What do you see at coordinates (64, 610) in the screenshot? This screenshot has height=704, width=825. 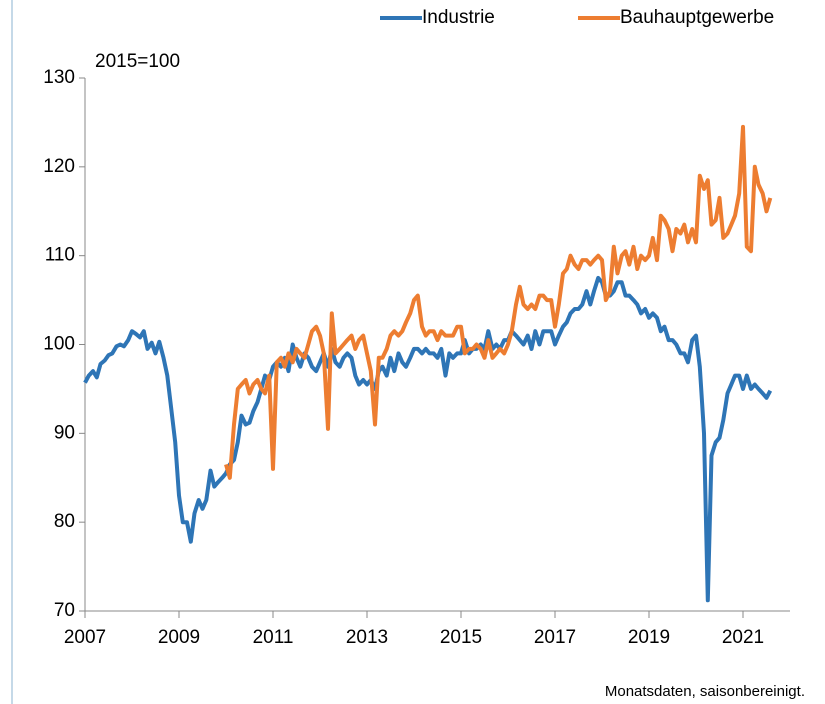 I see `y-tick-label: 70` at bounding box center [64, 610].